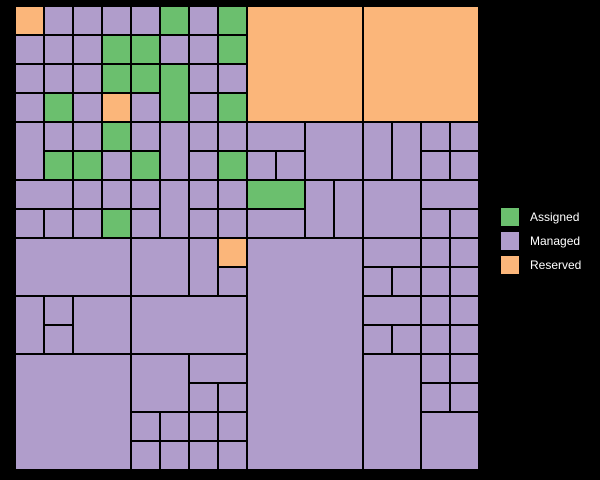 The image size is (600, 480). I want to click on legend-label-managed: Managed, so click(555, 241).